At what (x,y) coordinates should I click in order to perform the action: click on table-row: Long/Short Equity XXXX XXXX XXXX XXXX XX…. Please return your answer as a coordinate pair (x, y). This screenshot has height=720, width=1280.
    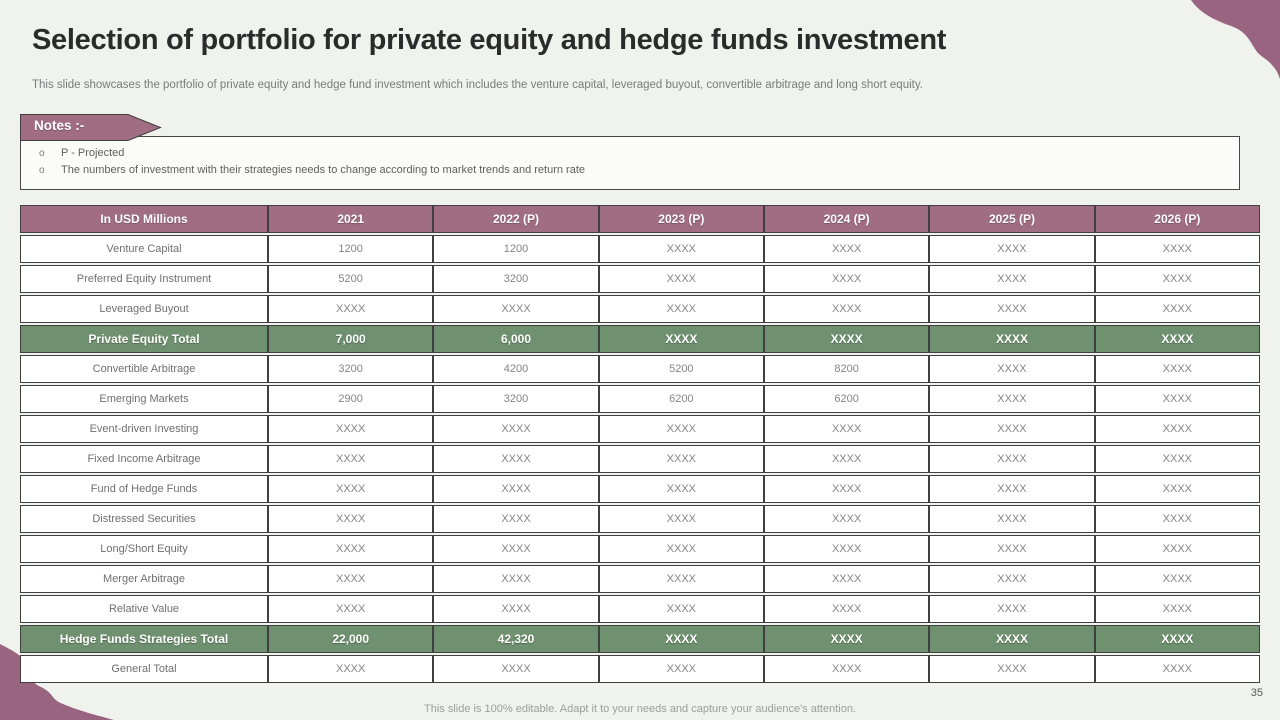
    Looking at the image, I should click on (640, 549).